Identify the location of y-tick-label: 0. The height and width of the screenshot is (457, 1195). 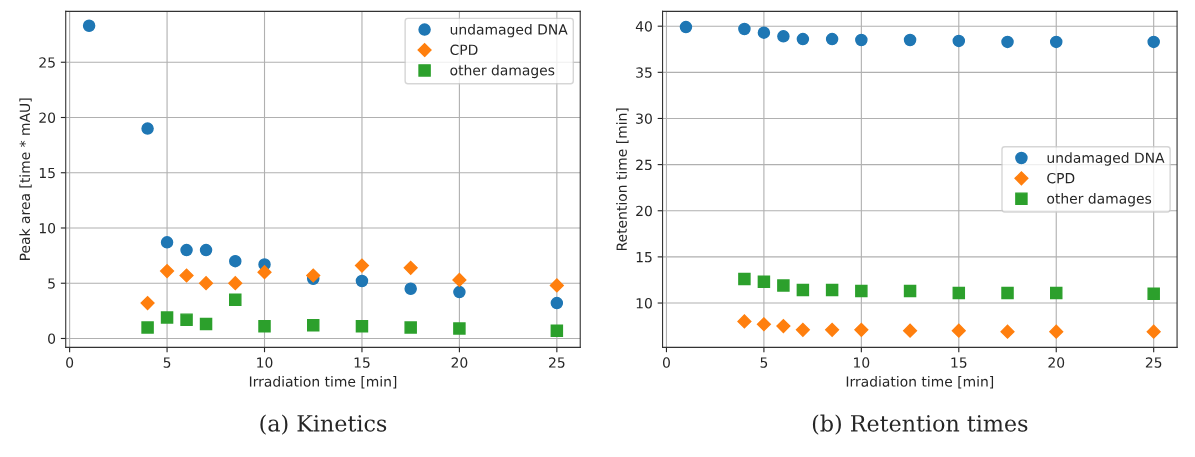
(52, 338).